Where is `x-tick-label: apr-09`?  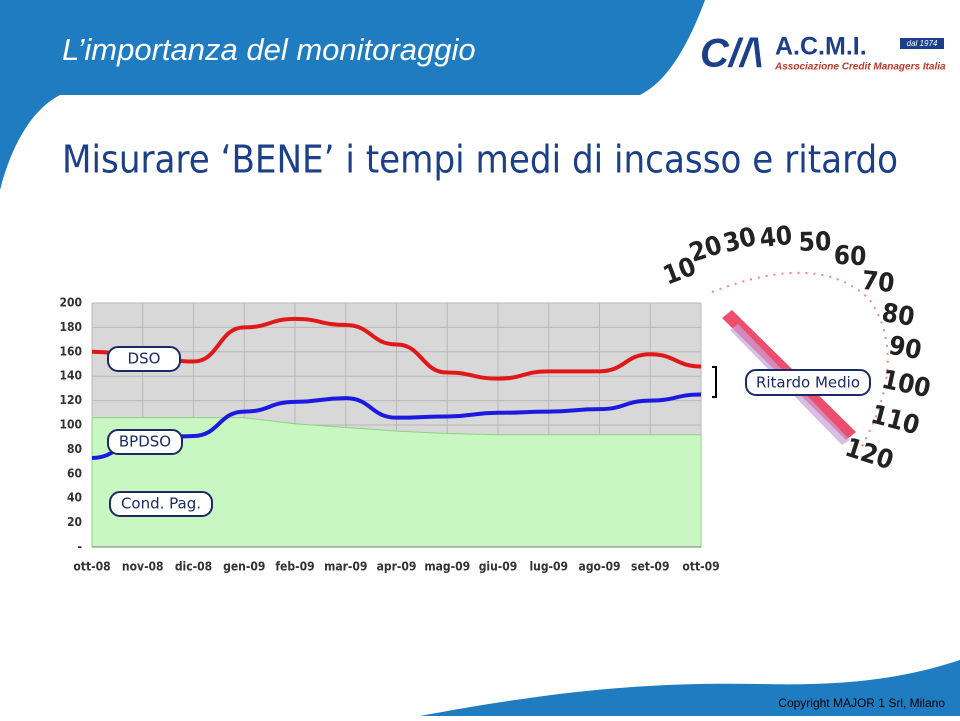 x-tick-label: apr-09 is located at coordinates (397, 567).